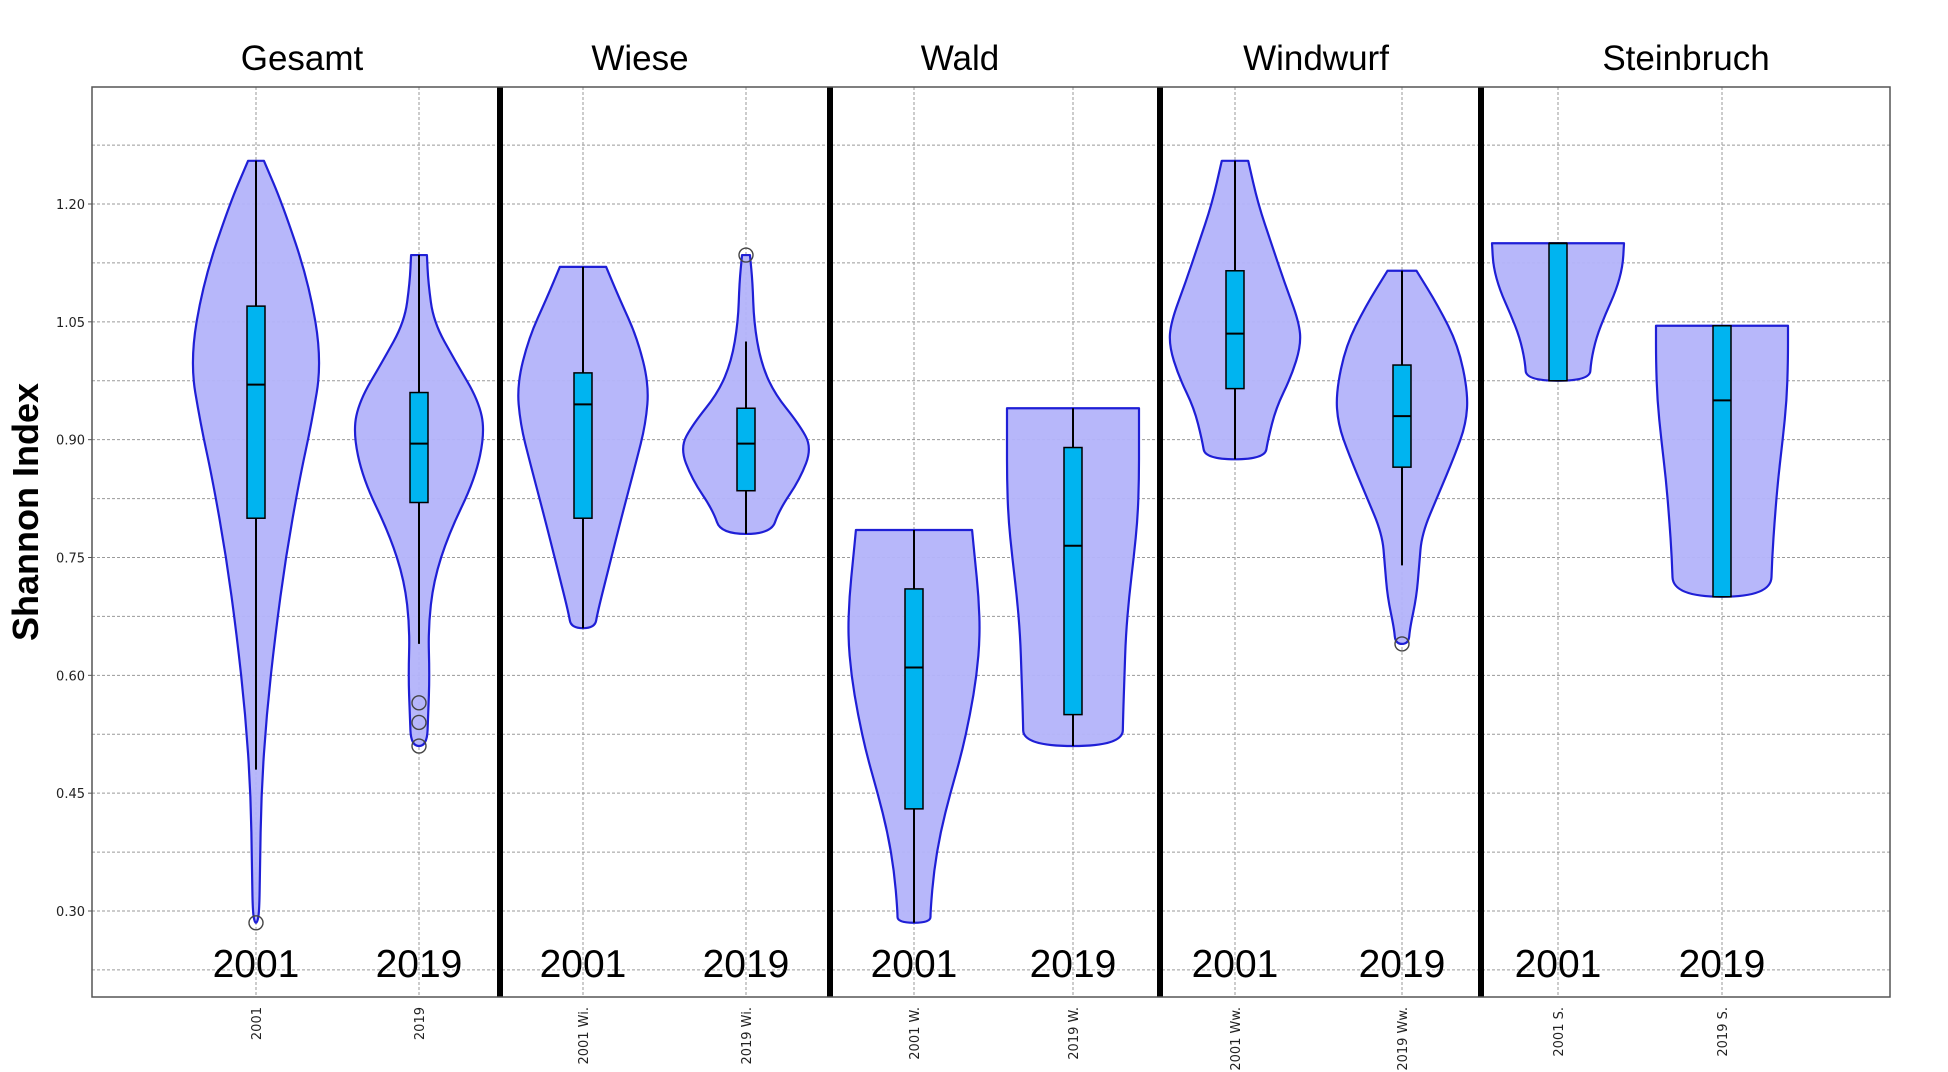 This screenshot has height=1072, width=1948. Describe the element at coordinates (1685, 58) in the screenshot. I see `group-title: Steinbruch` at that location.